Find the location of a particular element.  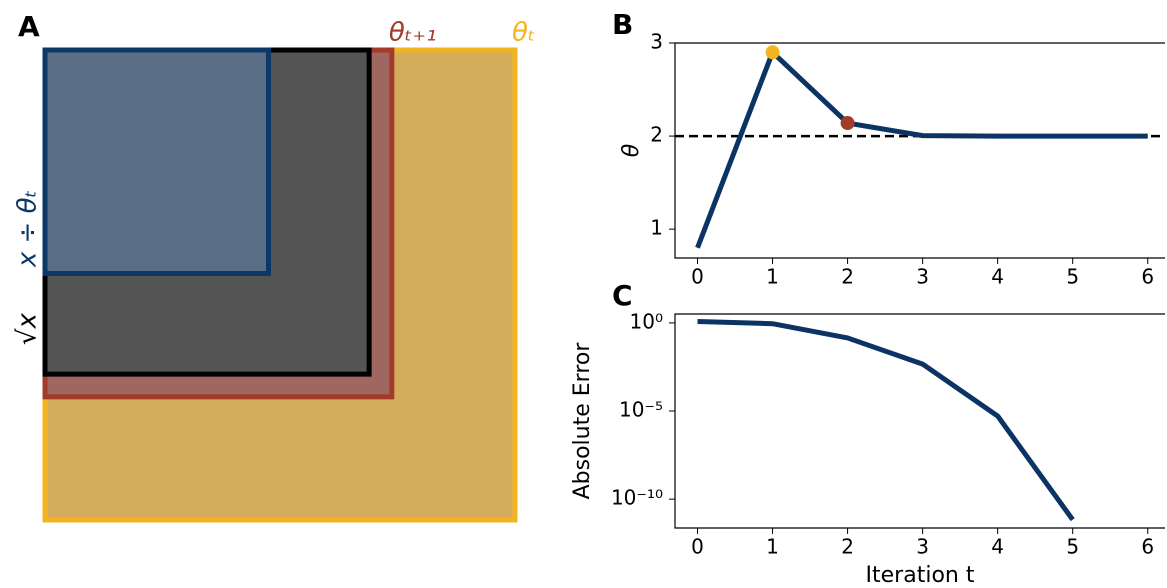

y-axis-label: θ is located at coordinates (631, 150).